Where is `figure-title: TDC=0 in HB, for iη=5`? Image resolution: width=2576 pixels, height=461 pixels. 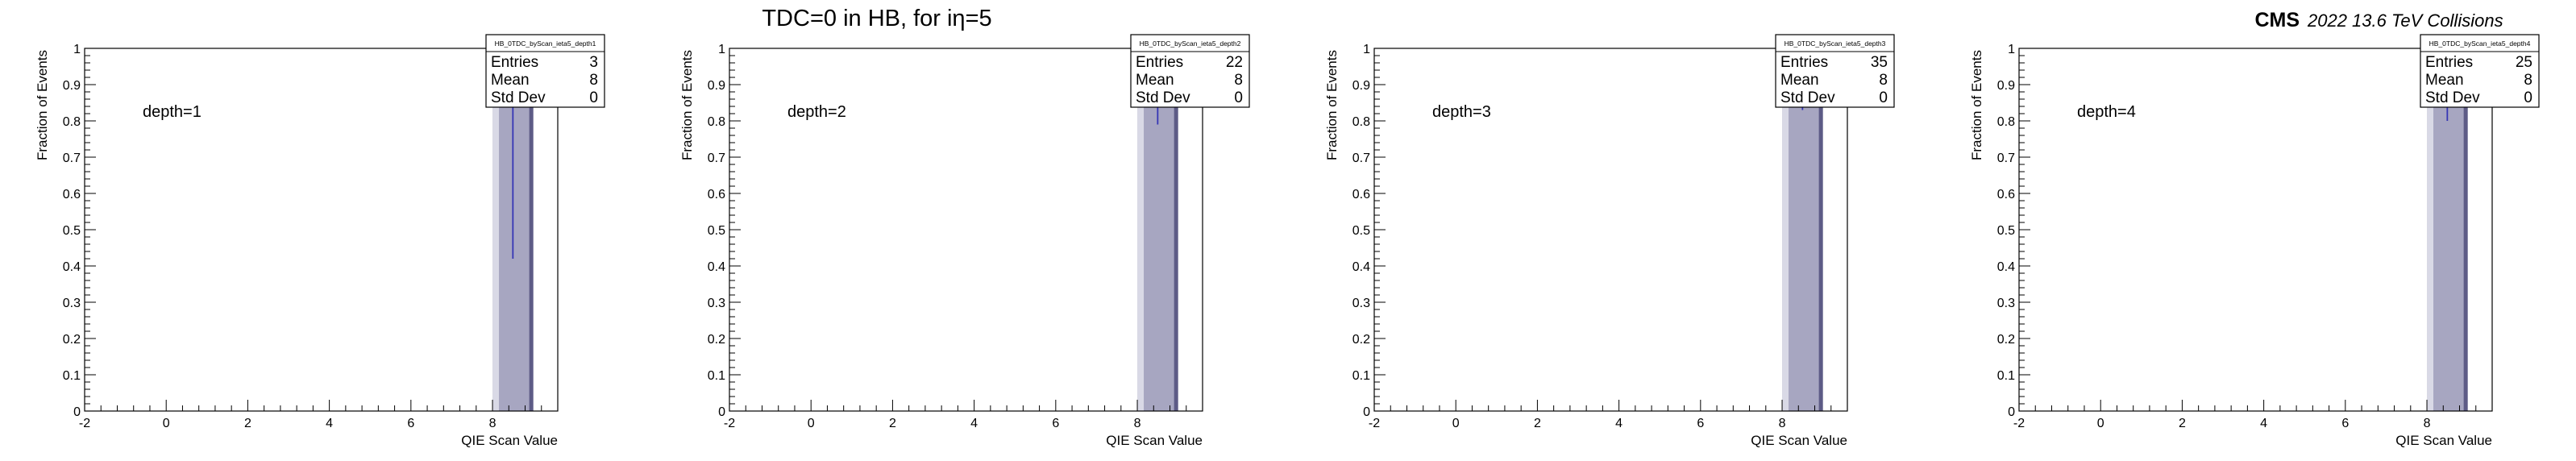
figure-title: TDC=0 in HB, for iη=5 is located at coordinates (876, 18).